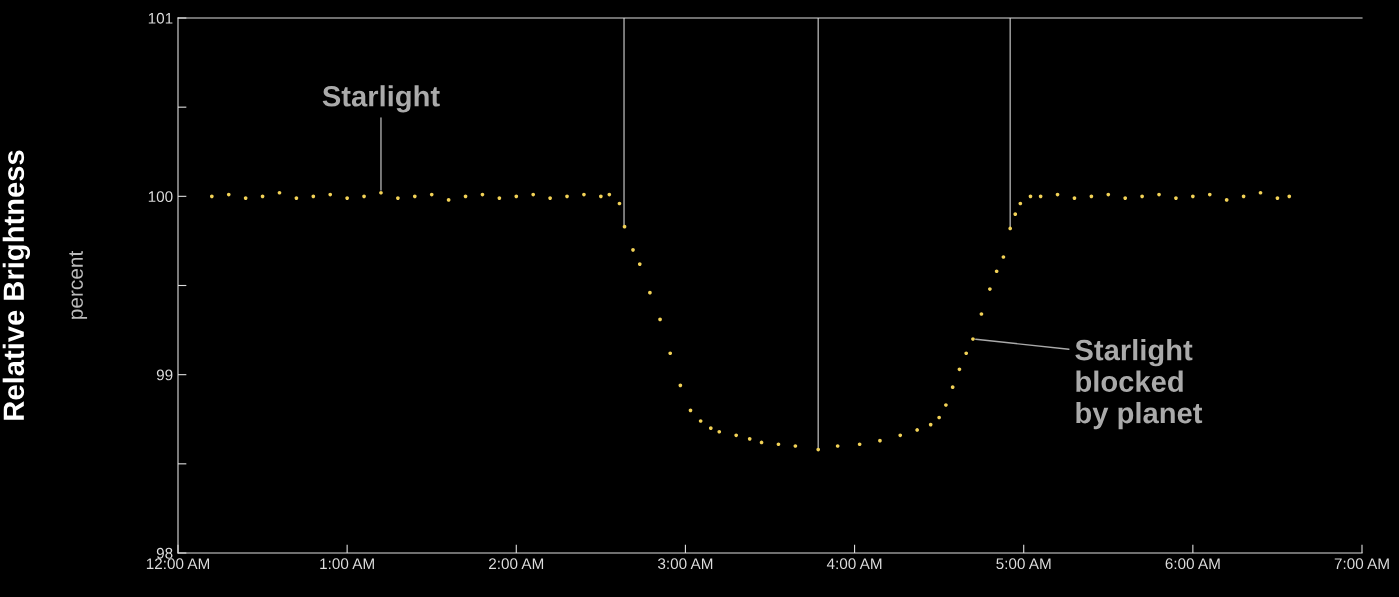 The width and height of the screenshot is (1399, 597). Describe the element at coordinates (1023, 564) in the screenshot. I see `x-tick-label: 5:00 AM` at that location.